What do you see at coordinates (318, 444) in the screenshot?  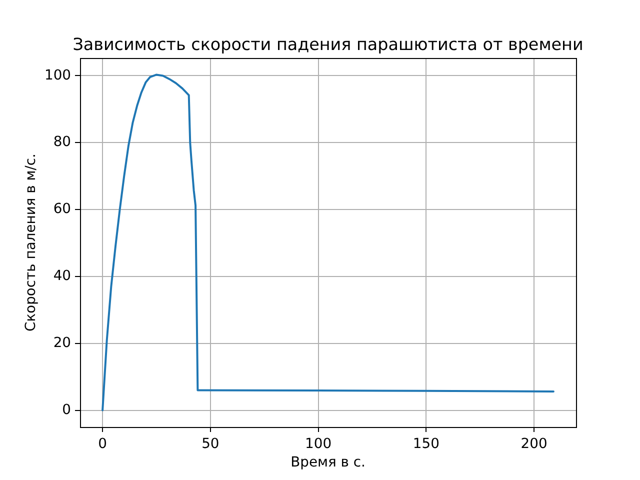 I see `x-tick-label: 100` at bounding box center [318, 444].